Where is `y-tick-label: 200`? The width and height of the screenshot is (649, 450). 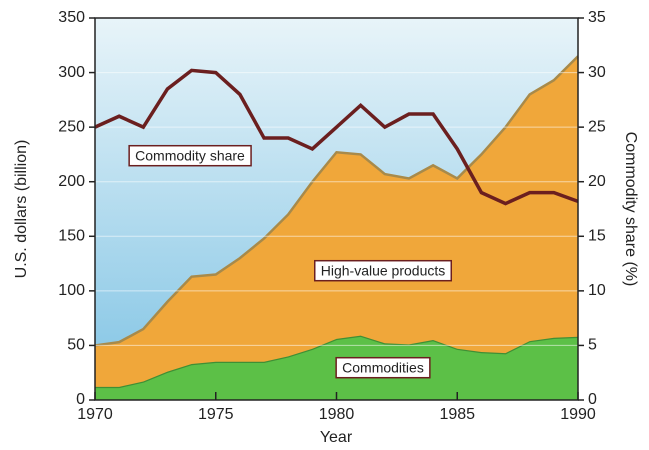
y-tick-label: 200 is located at coordinates (71, 181).